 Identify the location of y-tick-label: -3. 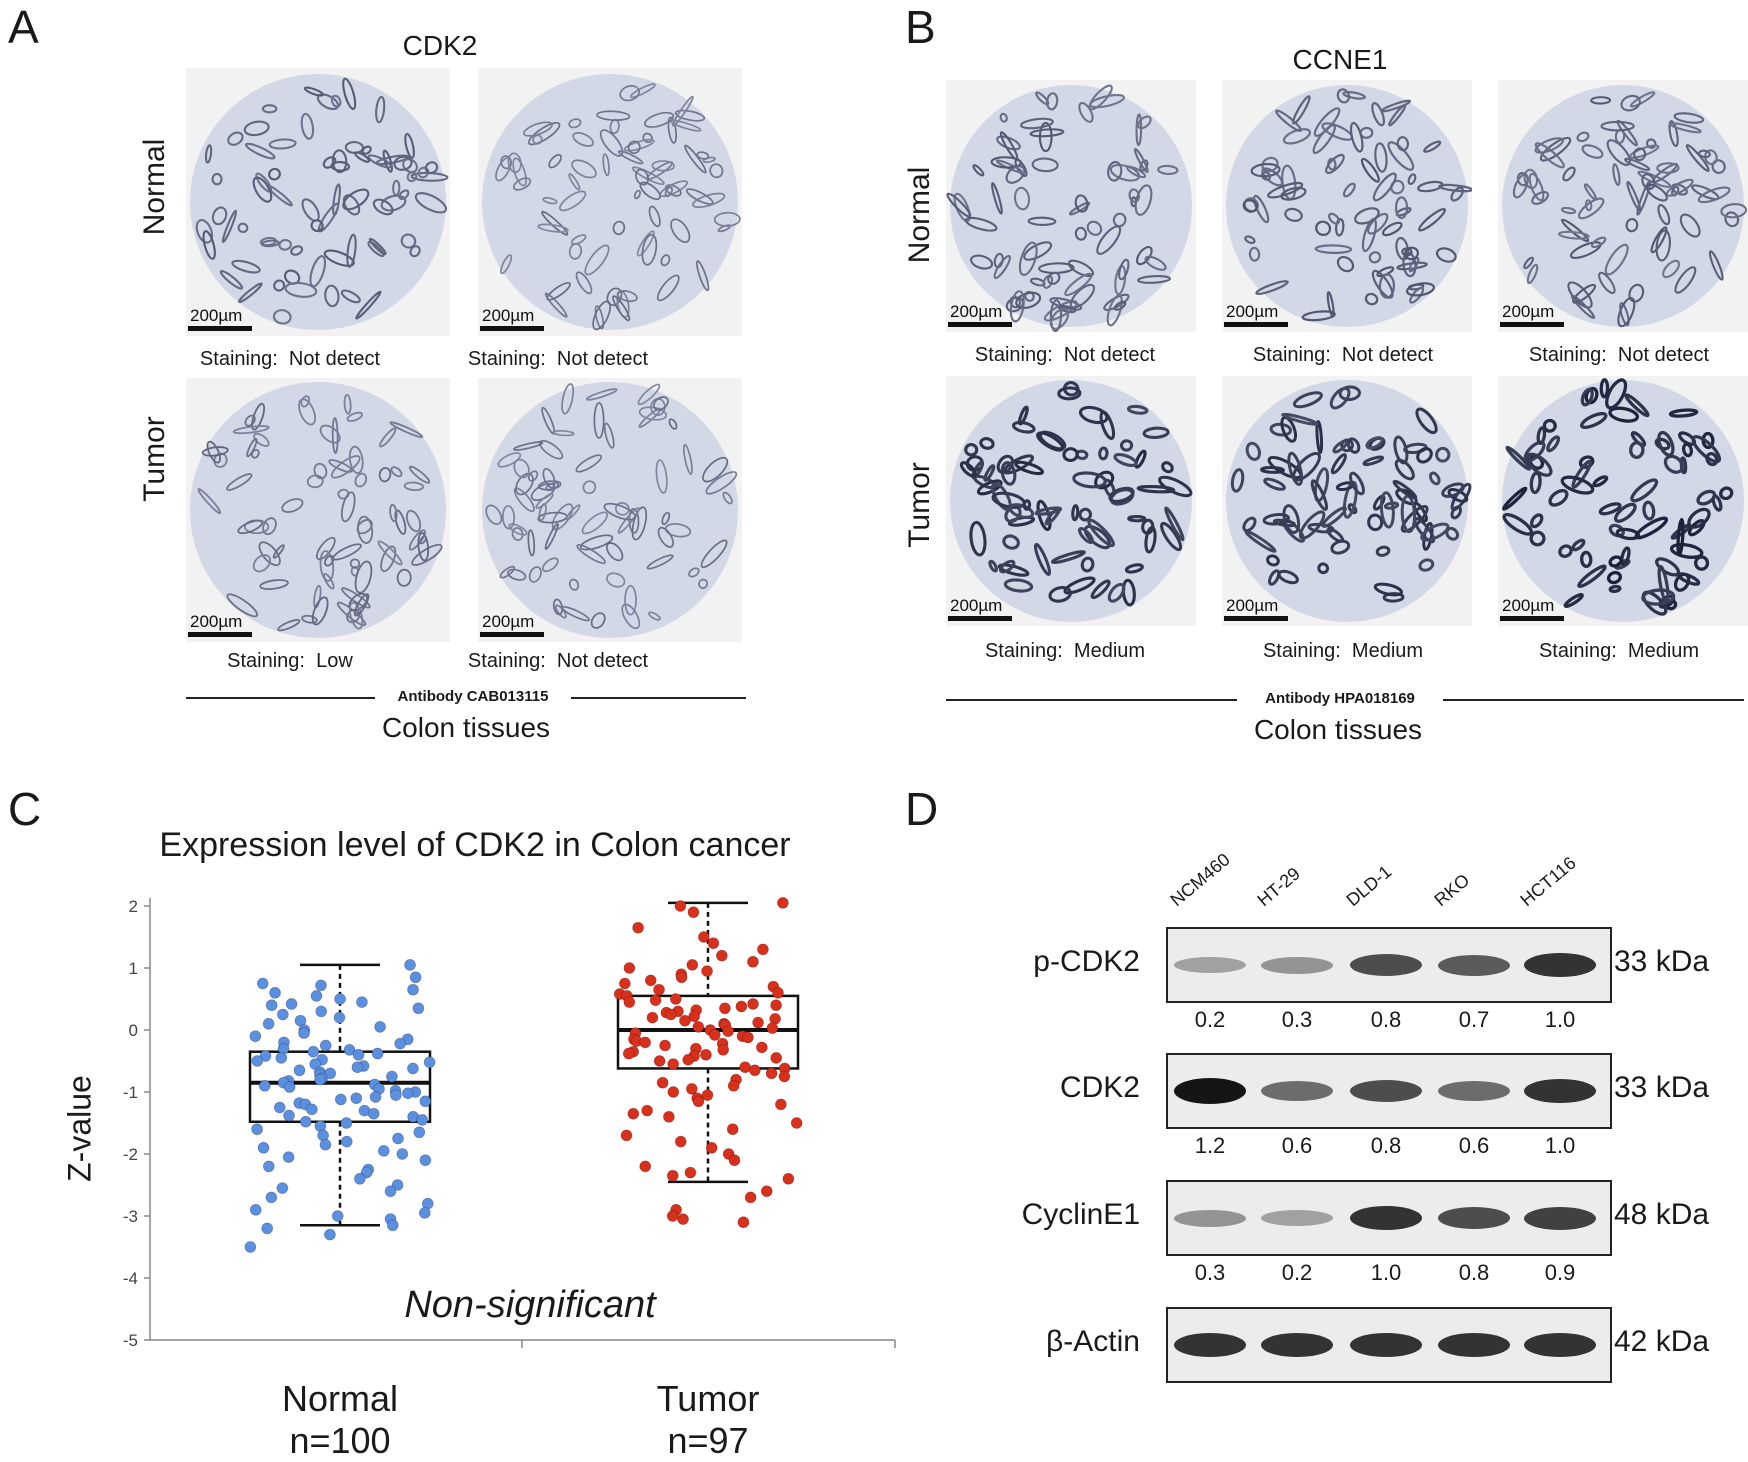
(130, 1216).